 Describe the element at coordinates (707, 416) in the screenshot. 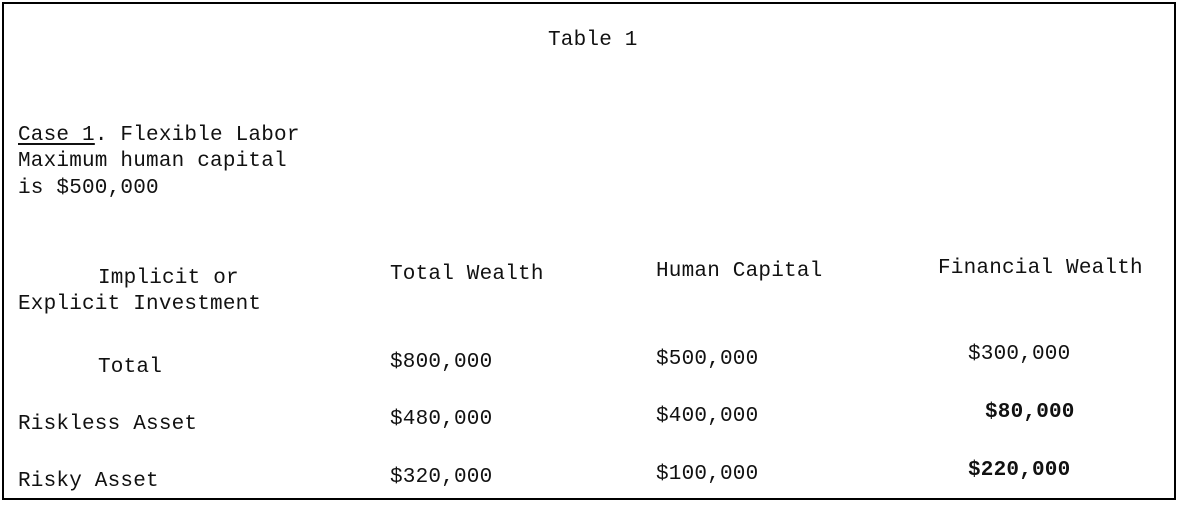

I see `row-riskless-human-capital: $400,000` at that location.